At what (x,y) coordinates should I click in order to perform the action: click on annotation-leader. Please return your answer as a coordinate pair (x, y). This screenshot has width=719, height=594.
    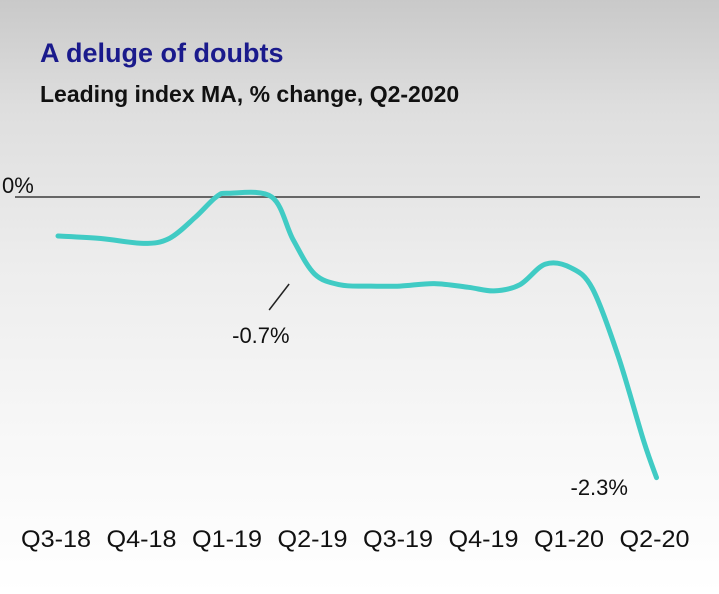
    Looking at the image, I should click on (279, 297).